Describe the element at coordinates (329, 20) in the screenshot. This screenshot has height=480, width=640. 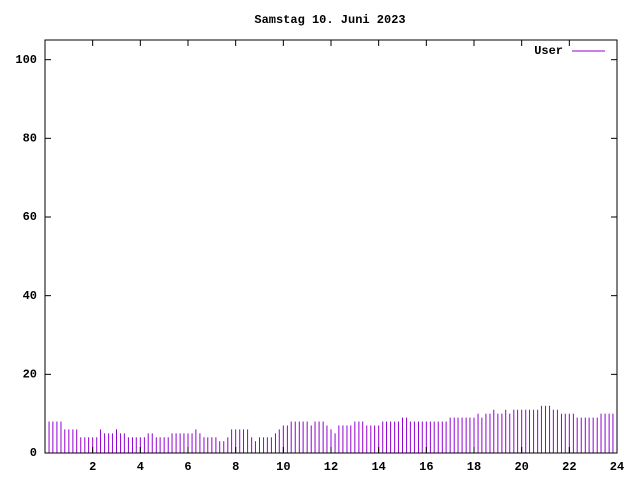
I see `chart-title: Samstag 10. Juni 2023` at that location.